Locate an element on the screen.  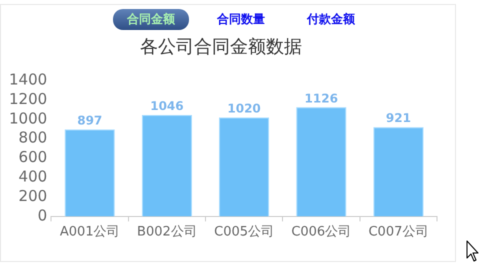
text: 合同金额 is located at coordinates (151, 19).